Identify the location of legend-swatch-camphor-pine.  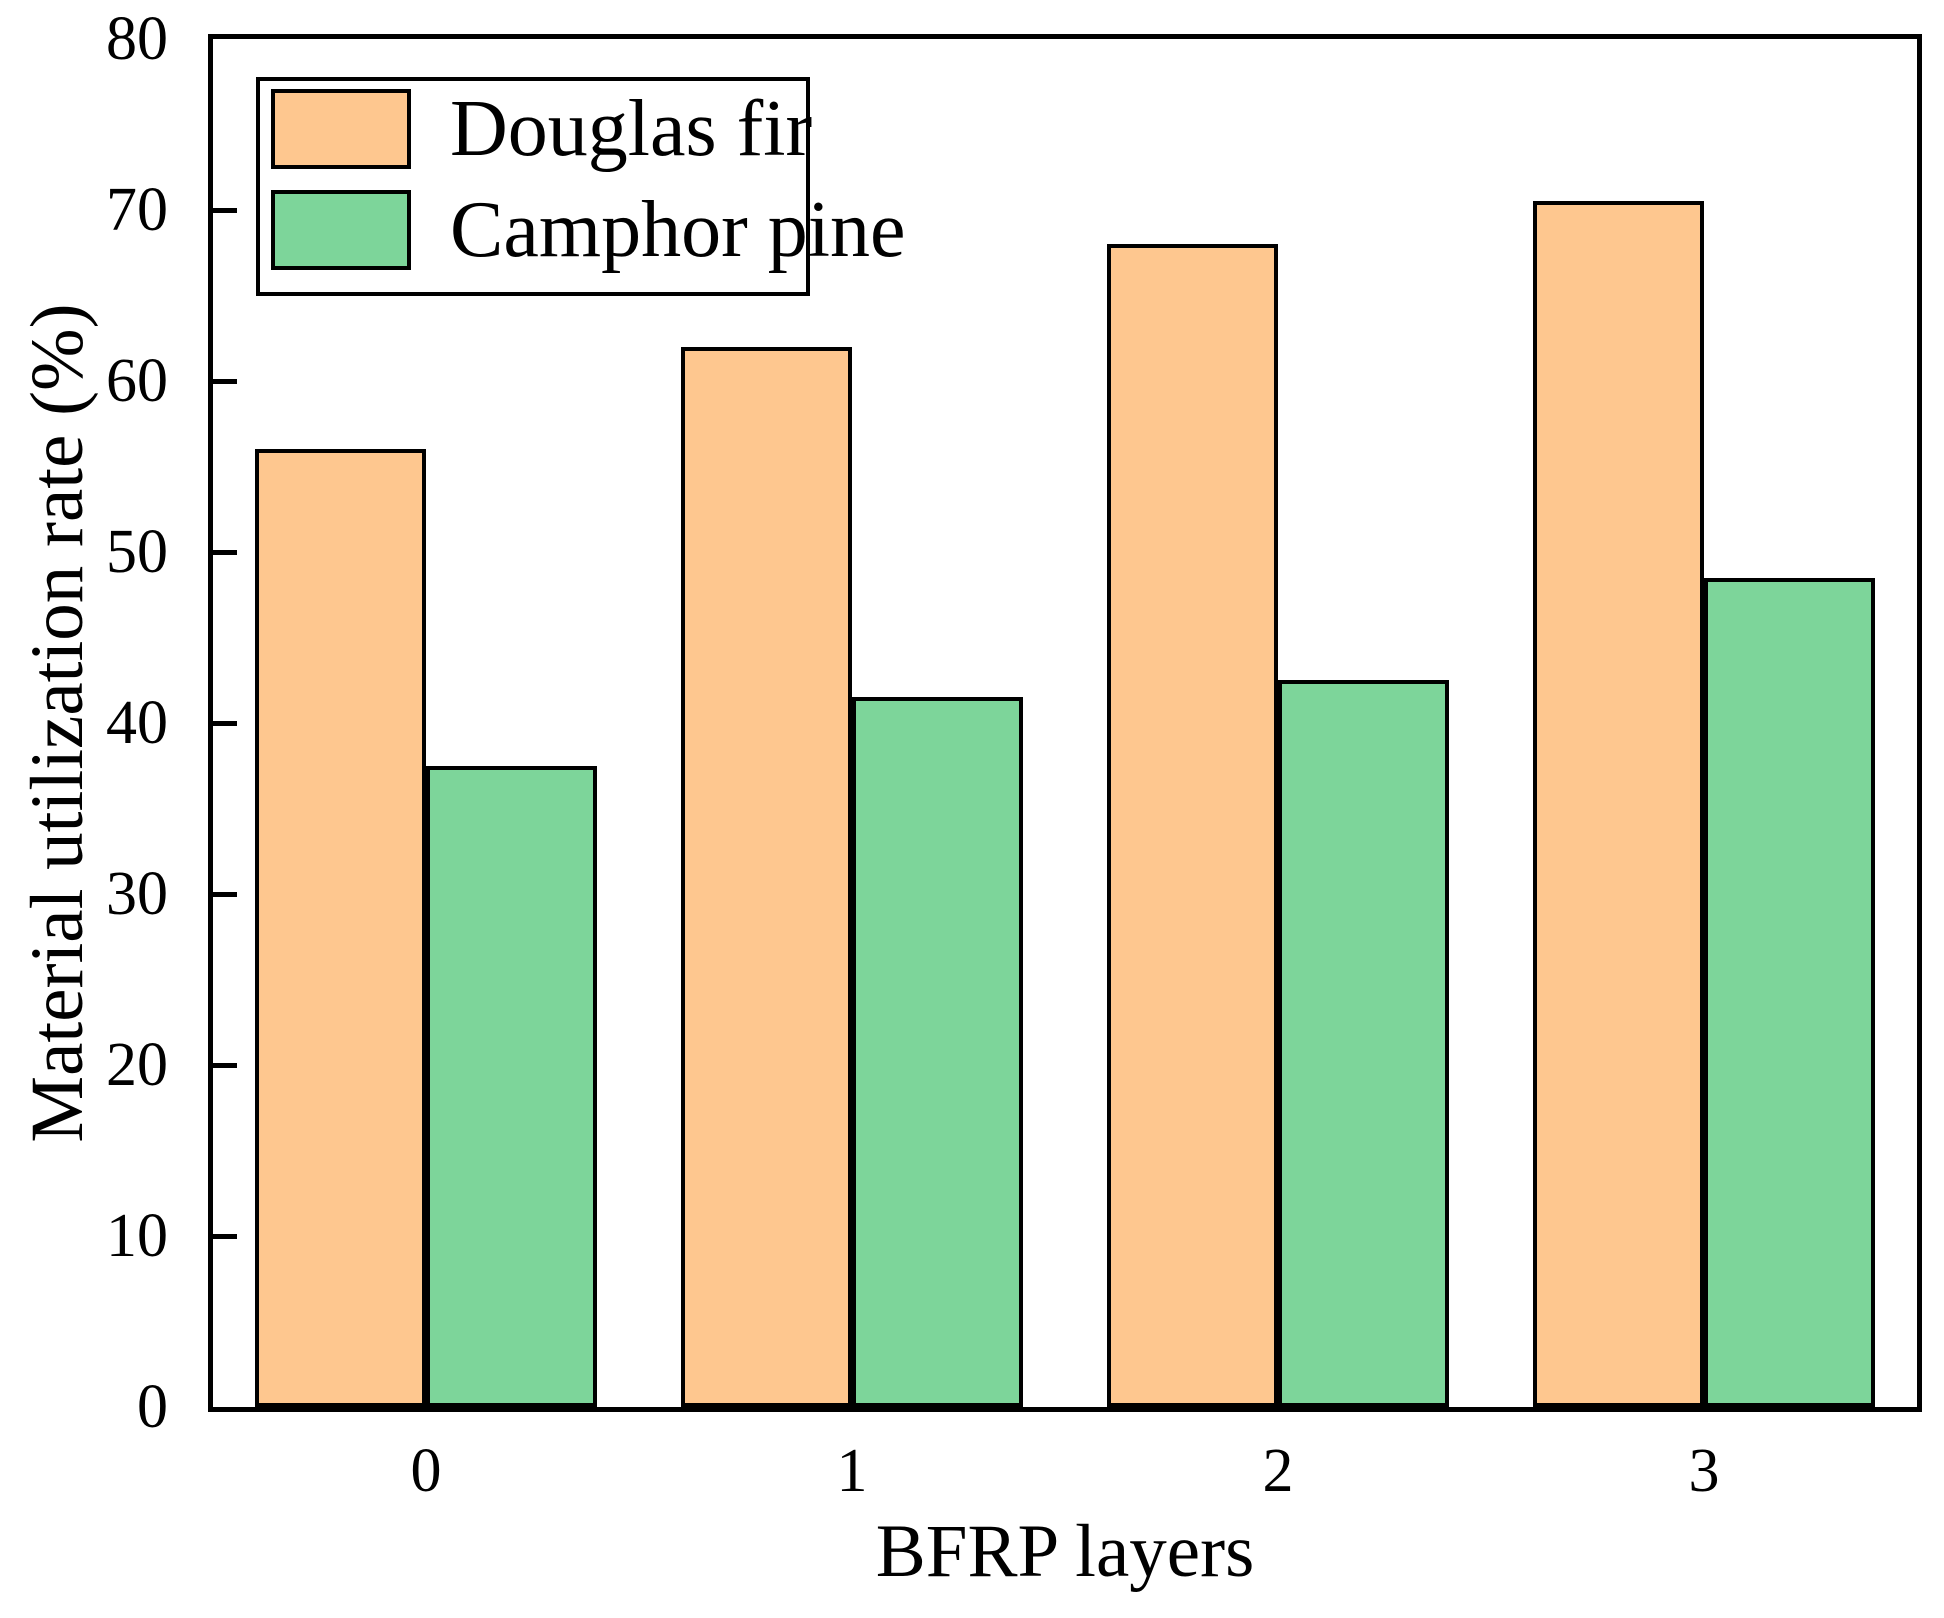
(341, 230).